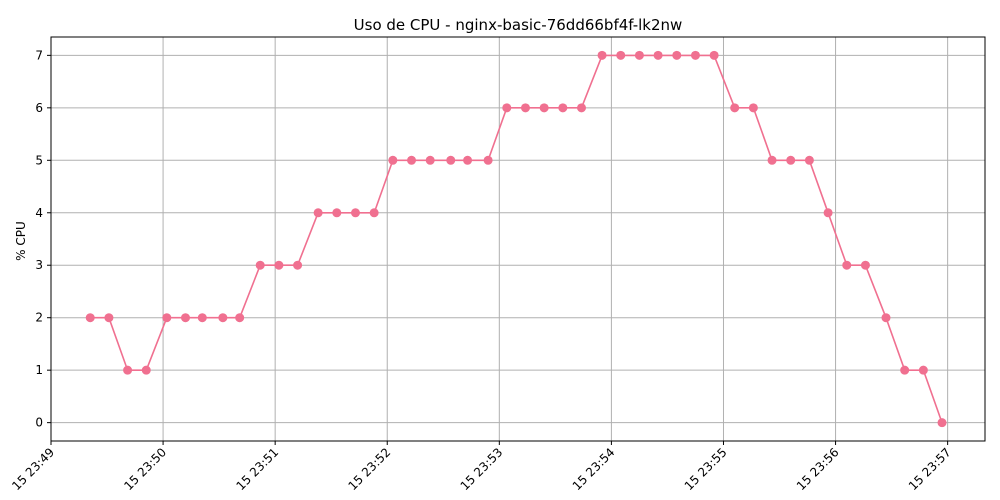 The height and width of the screenshot is (500, 1000). Describe the element at coordinates (145, 469) in the screenshot. I see `x-tick-label: 15 23:50` at that location.